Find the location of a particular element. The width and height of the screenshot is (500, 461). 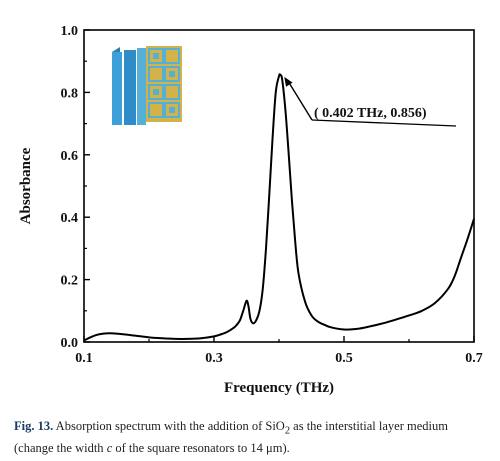

annotation: ( 0.402 THz, 0.856) is located at coordinates (370, 101).